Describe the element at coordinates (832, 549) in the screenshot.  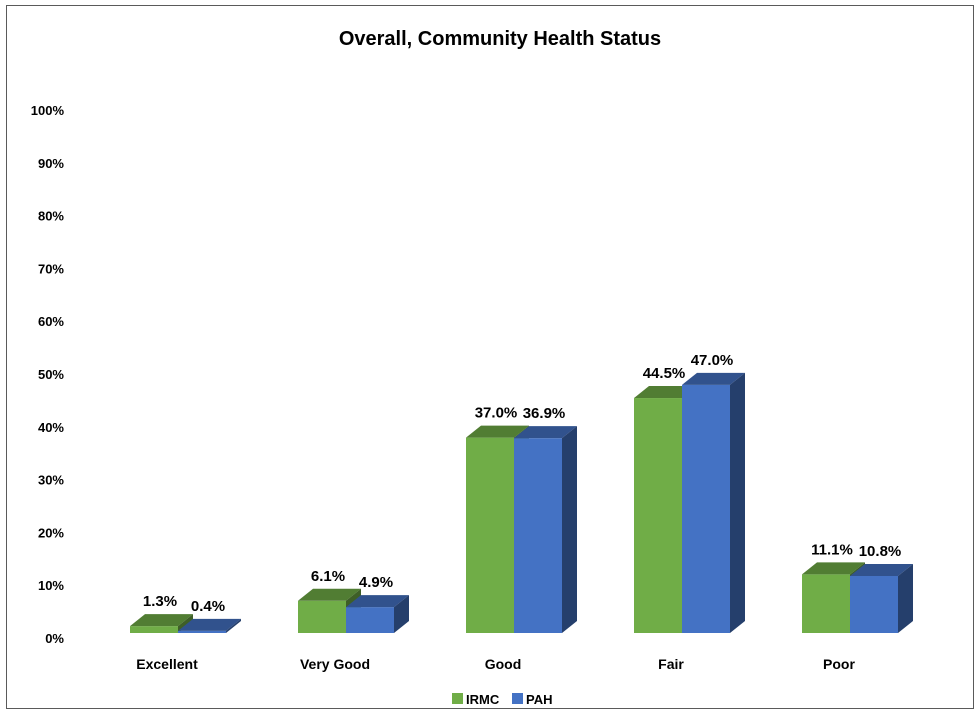
I see `data-label: 11.1%` at that location.